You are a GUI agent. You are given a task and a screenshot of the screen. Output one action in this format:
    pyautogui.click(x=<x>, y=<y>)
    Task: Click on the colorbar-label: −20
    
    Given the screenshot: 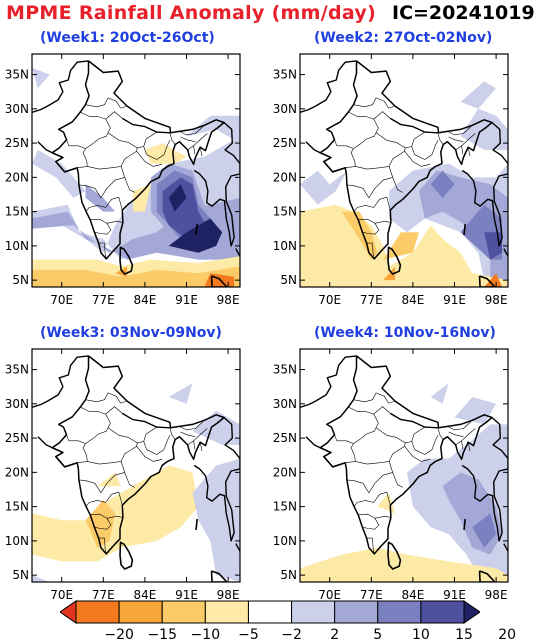 What is the action you would take?
    pyautogui.click(x=119, y=635)
    